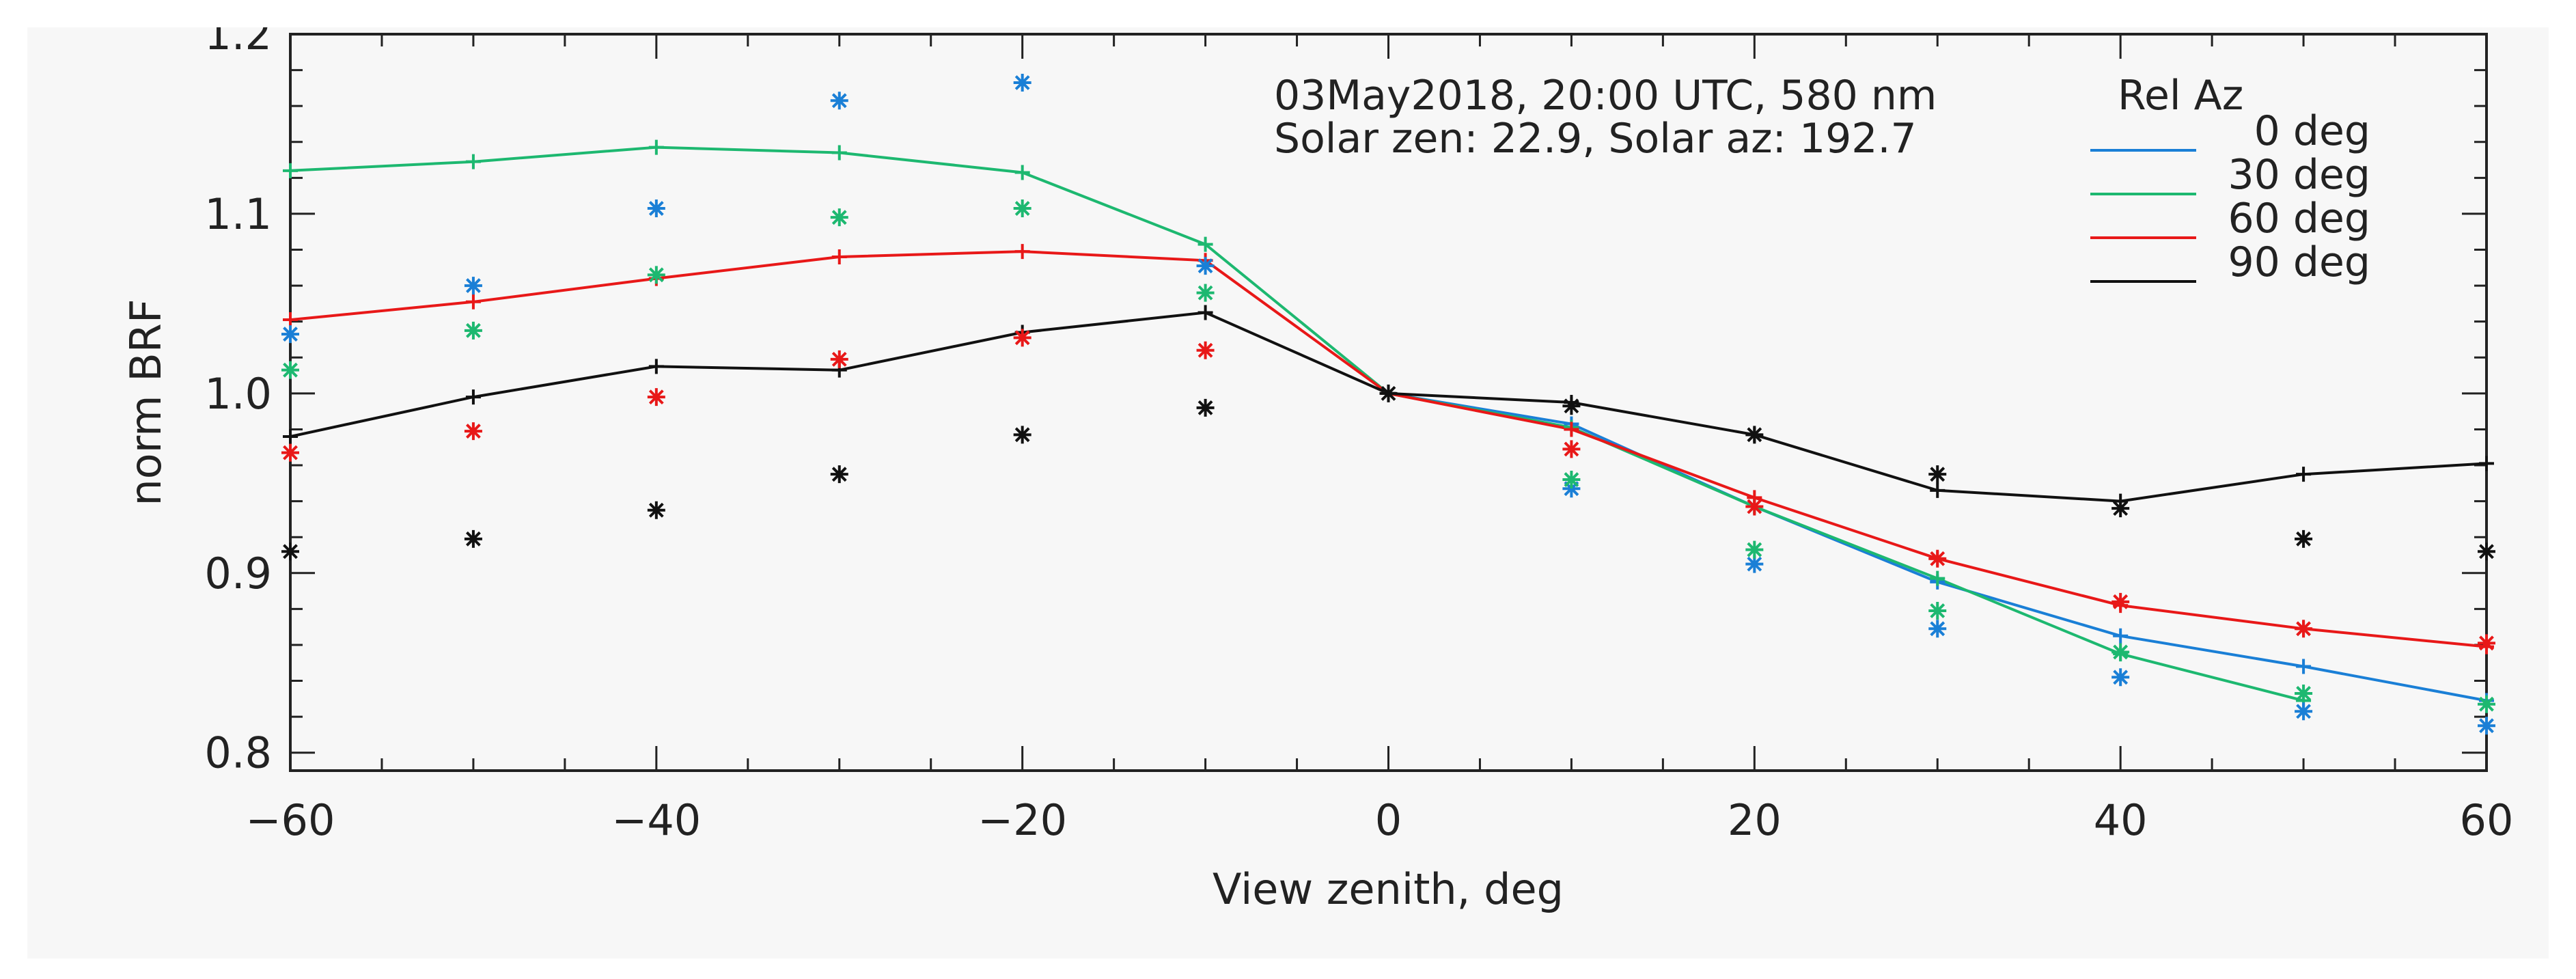 The image size is (2576, 979). Describe the element at coordinates (1388, 820) in the screenshot. I see `x-tick-label: 0` at that location.